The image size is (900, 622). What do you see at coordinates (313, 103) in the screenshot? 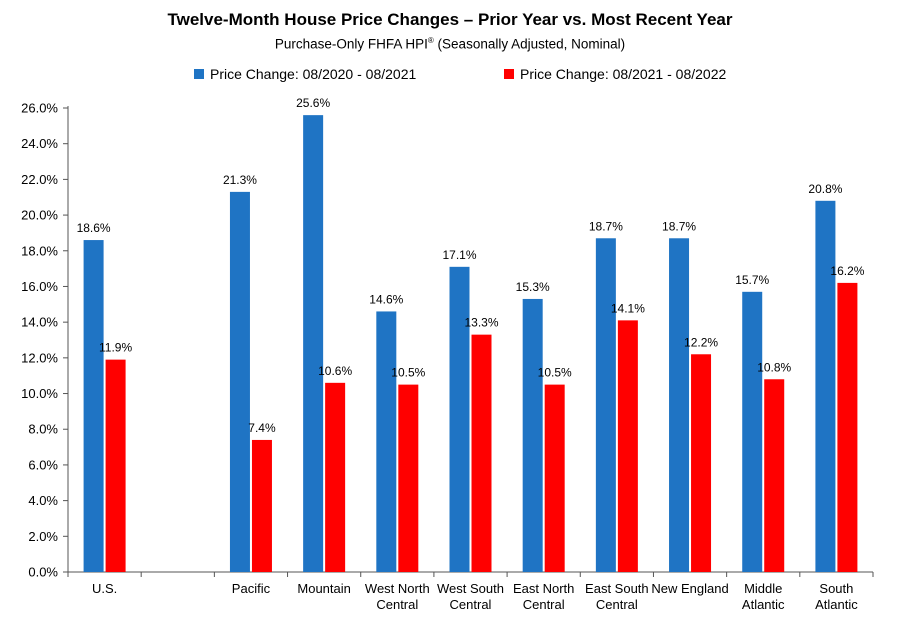
I see `data-label: 25.6%` at bounding box center [313, 103].